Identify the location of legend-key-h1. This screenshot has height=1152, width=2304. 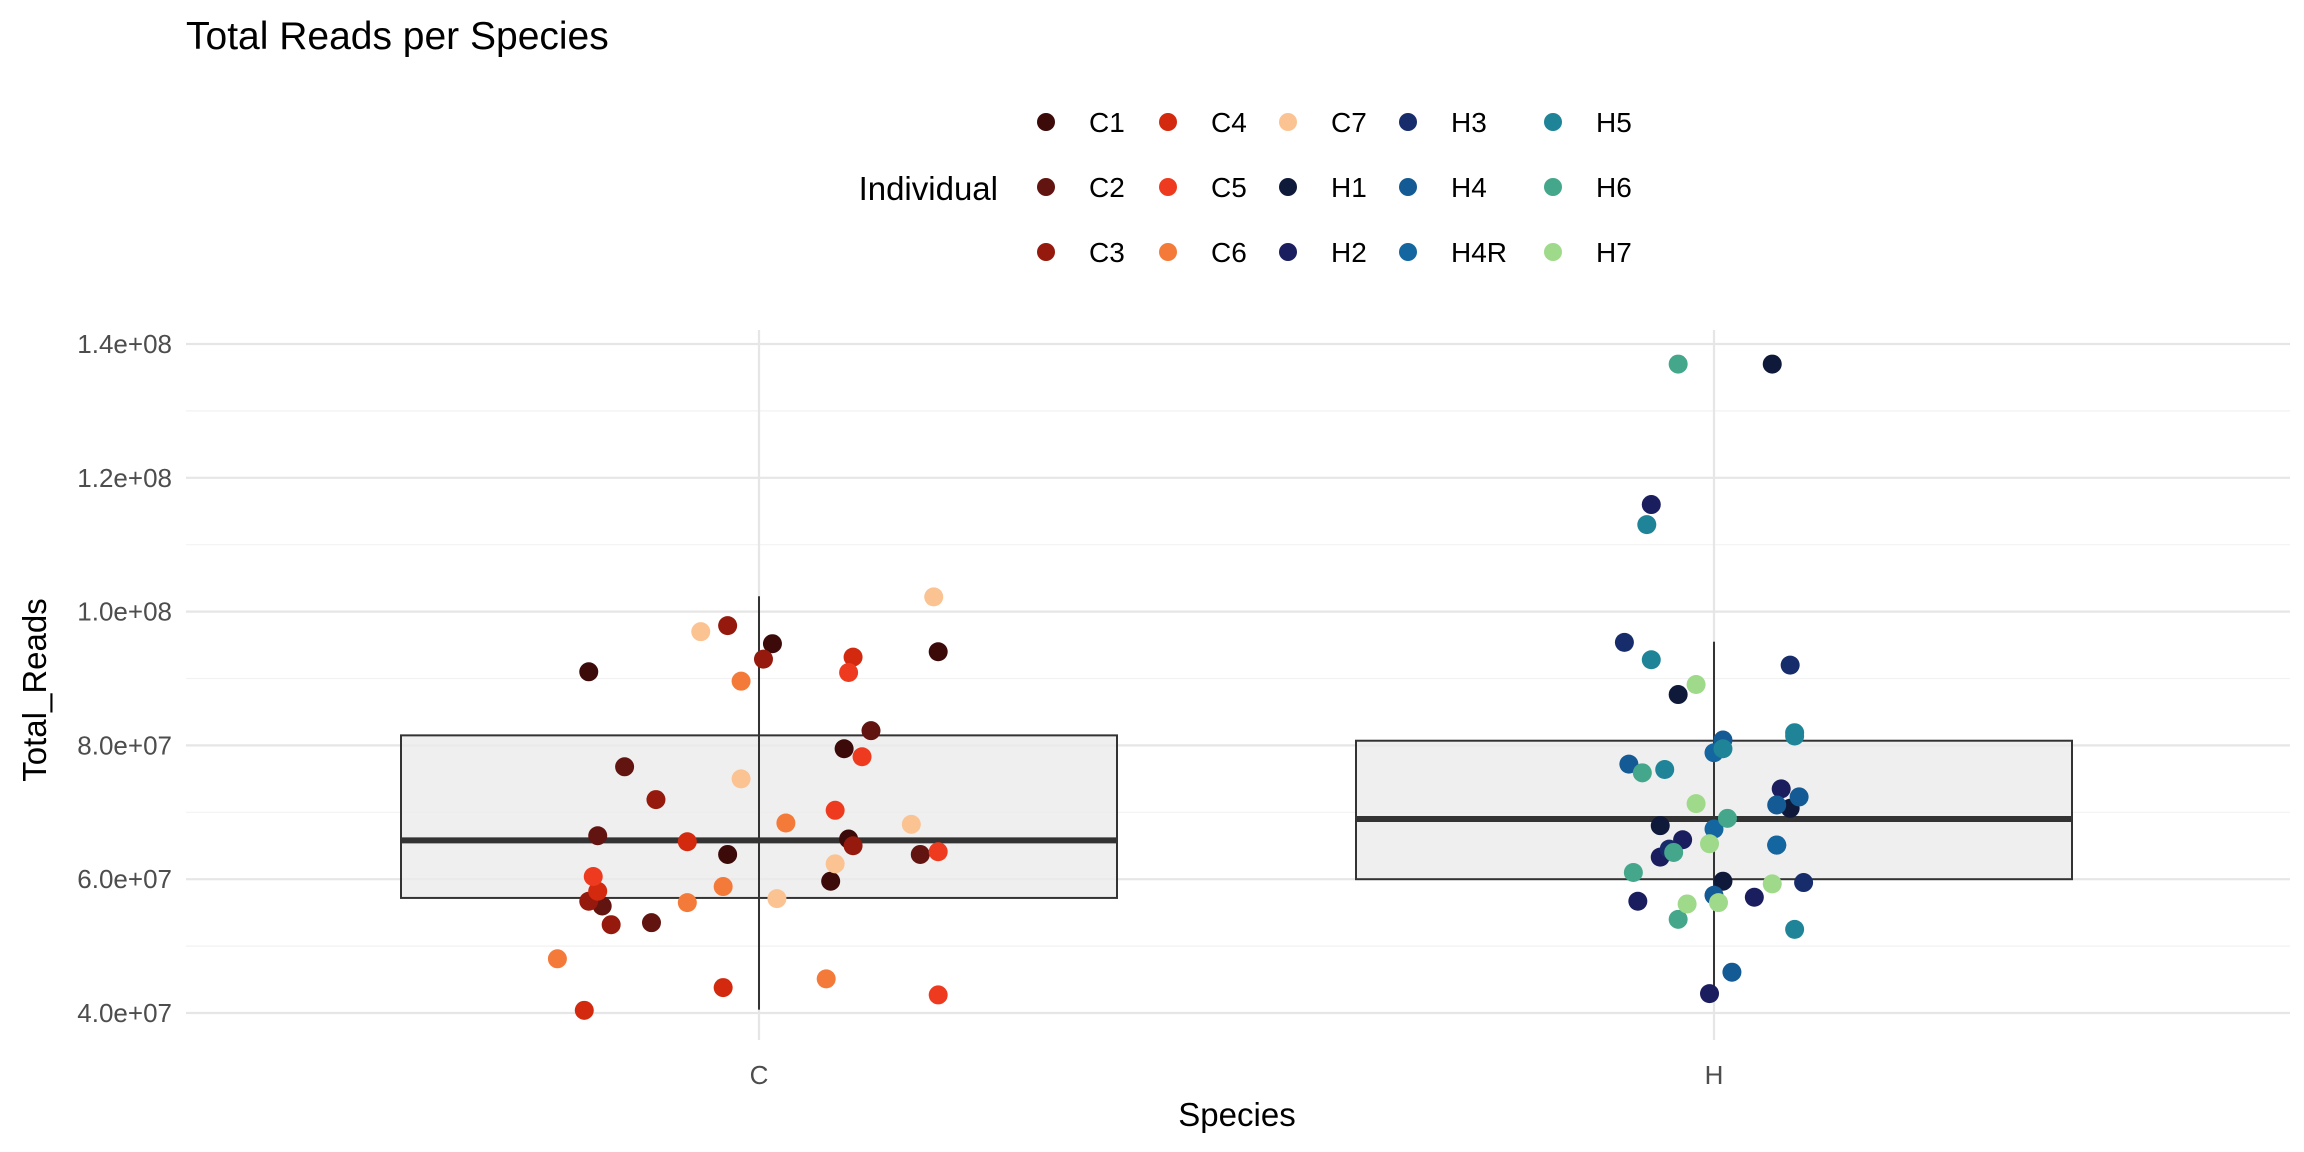
(1288, 187).